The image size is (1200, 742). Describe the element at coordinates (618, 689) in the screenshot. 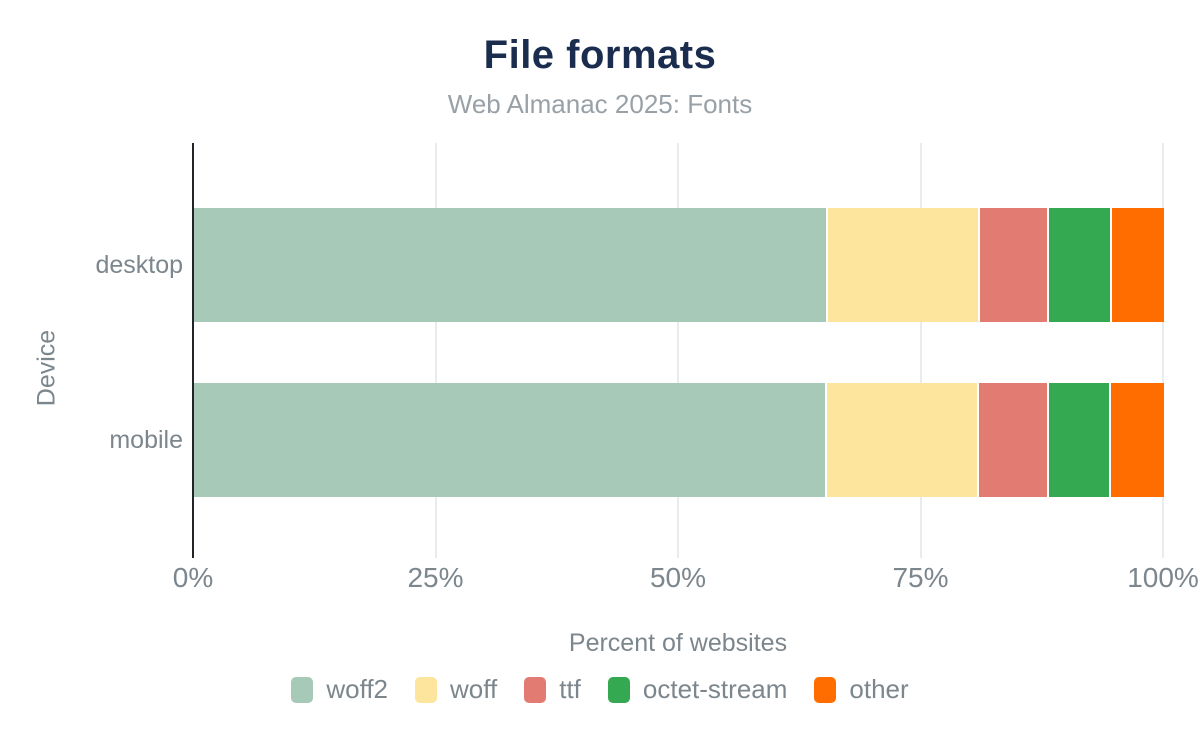

I see `legend-swatch-octet-stream` at that location.